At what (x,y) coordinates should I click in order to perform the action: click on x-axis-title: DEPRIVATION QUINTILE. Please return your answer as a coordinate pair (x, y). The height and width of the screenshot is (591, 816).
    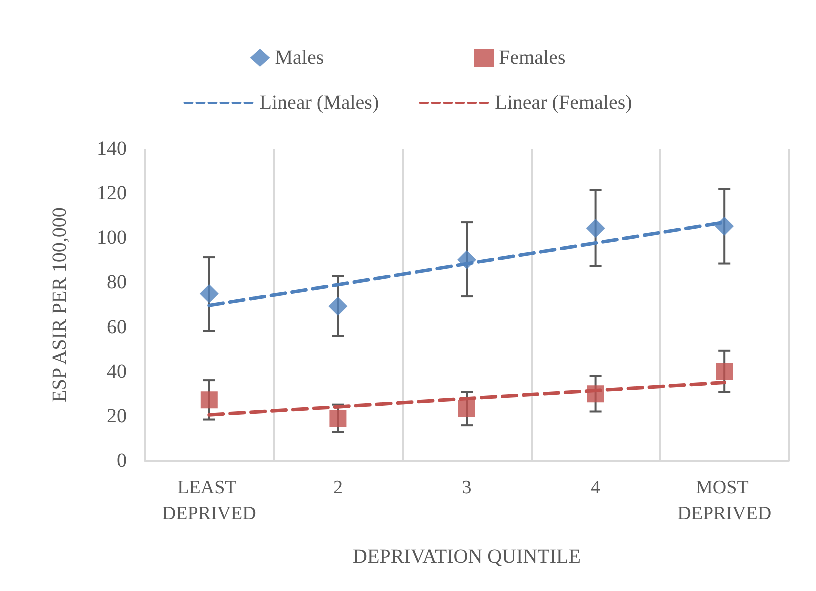
    Looking at the image, I should click on (467, 557).